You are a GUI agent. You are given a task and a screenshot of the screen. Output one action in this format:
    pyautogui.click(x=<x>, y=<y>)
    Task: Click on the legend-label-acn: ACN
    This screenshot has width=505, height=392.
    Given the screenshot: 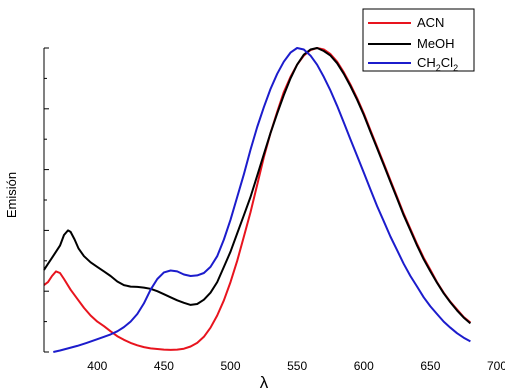 What is the action you would take?
    pyautogui.click(x=430, y=22)
    